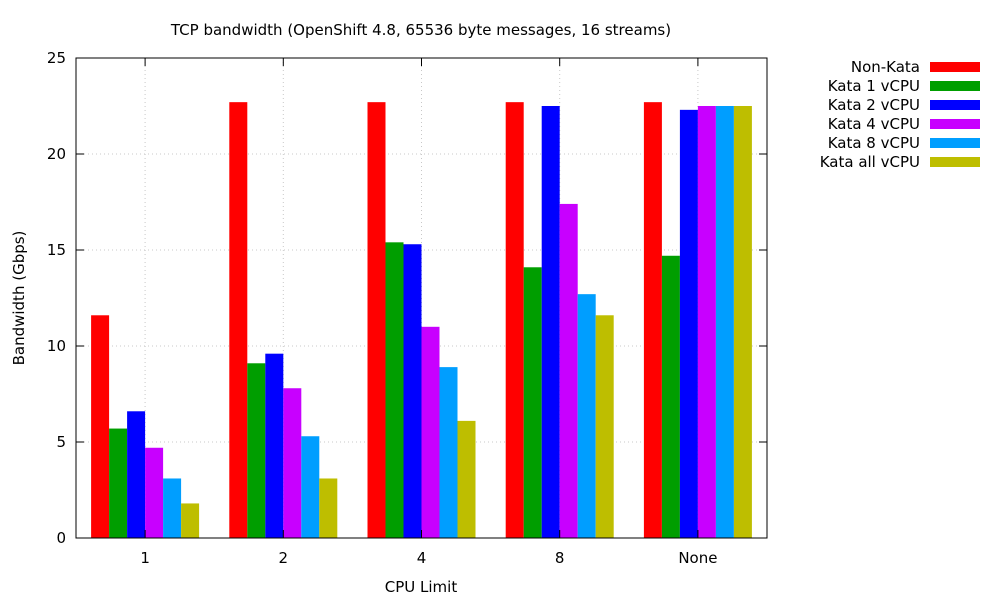 This screenshot has width=1000, height=605. I want to click on y-tick-label: 0, so click(61, 538).